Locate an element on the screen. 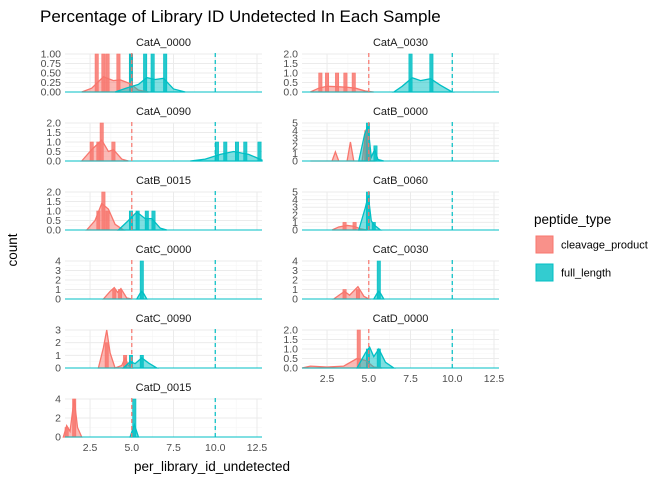  y-tick-label: 0.25 is located at coordinates (51, 83).